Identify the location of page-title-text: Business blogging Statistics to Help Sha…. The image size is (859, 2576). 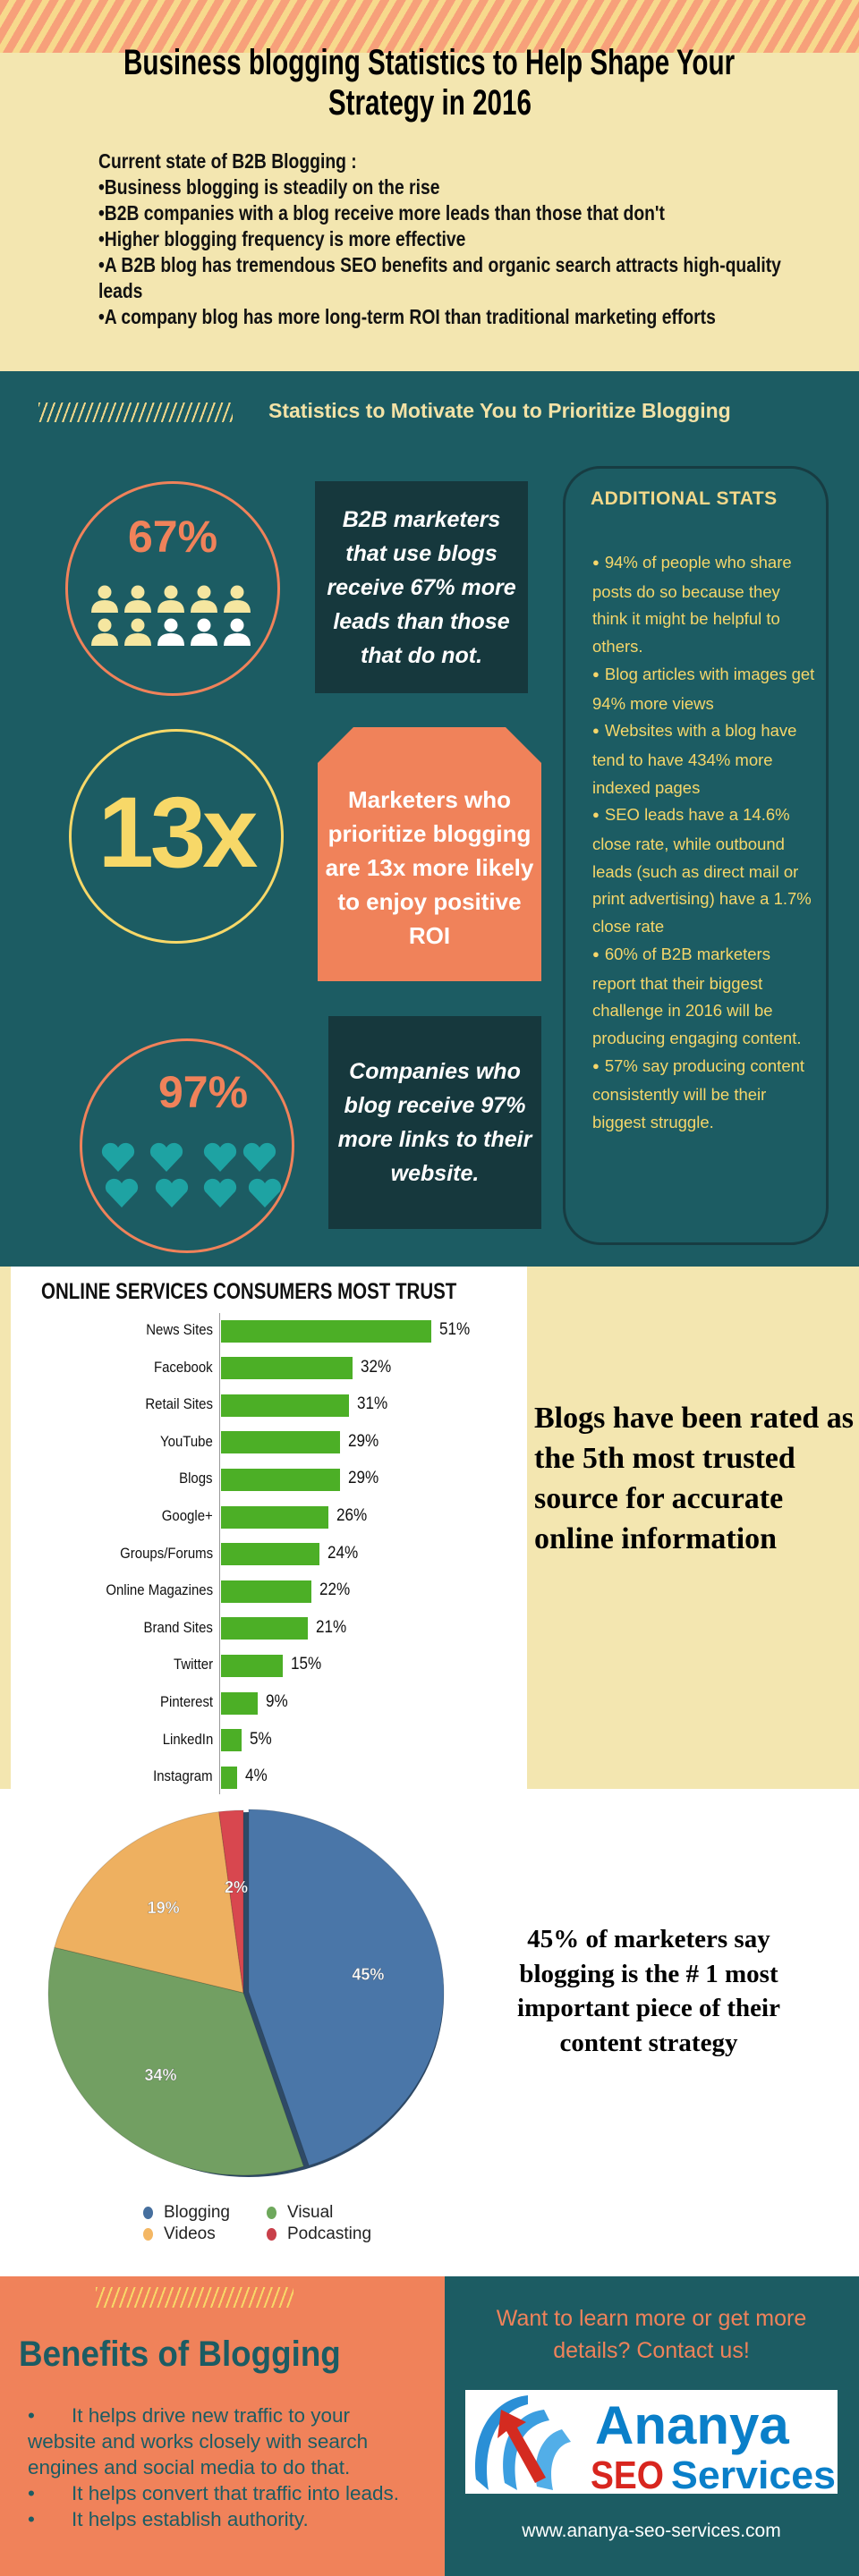
(429, 62).